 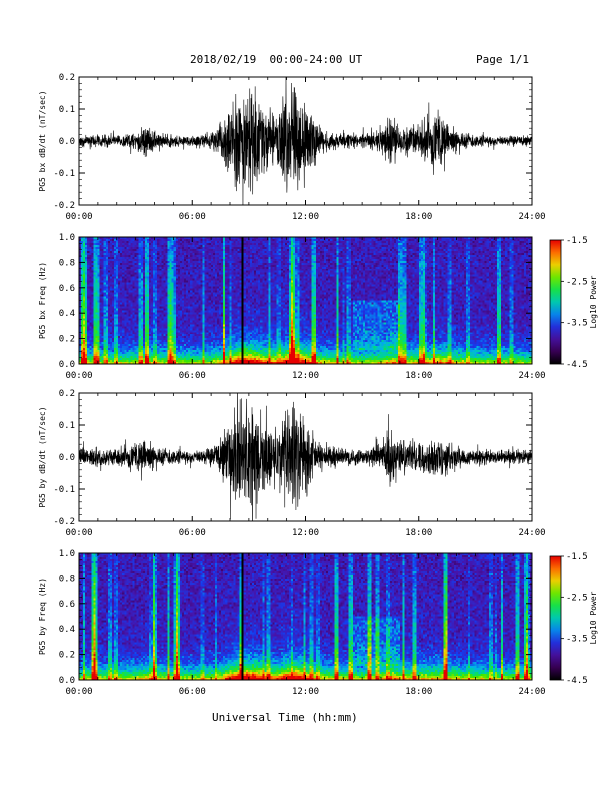 I want to click on y-axis-label: PG5 bx dB/dt (nT/sec), so click(x=42, y=140).